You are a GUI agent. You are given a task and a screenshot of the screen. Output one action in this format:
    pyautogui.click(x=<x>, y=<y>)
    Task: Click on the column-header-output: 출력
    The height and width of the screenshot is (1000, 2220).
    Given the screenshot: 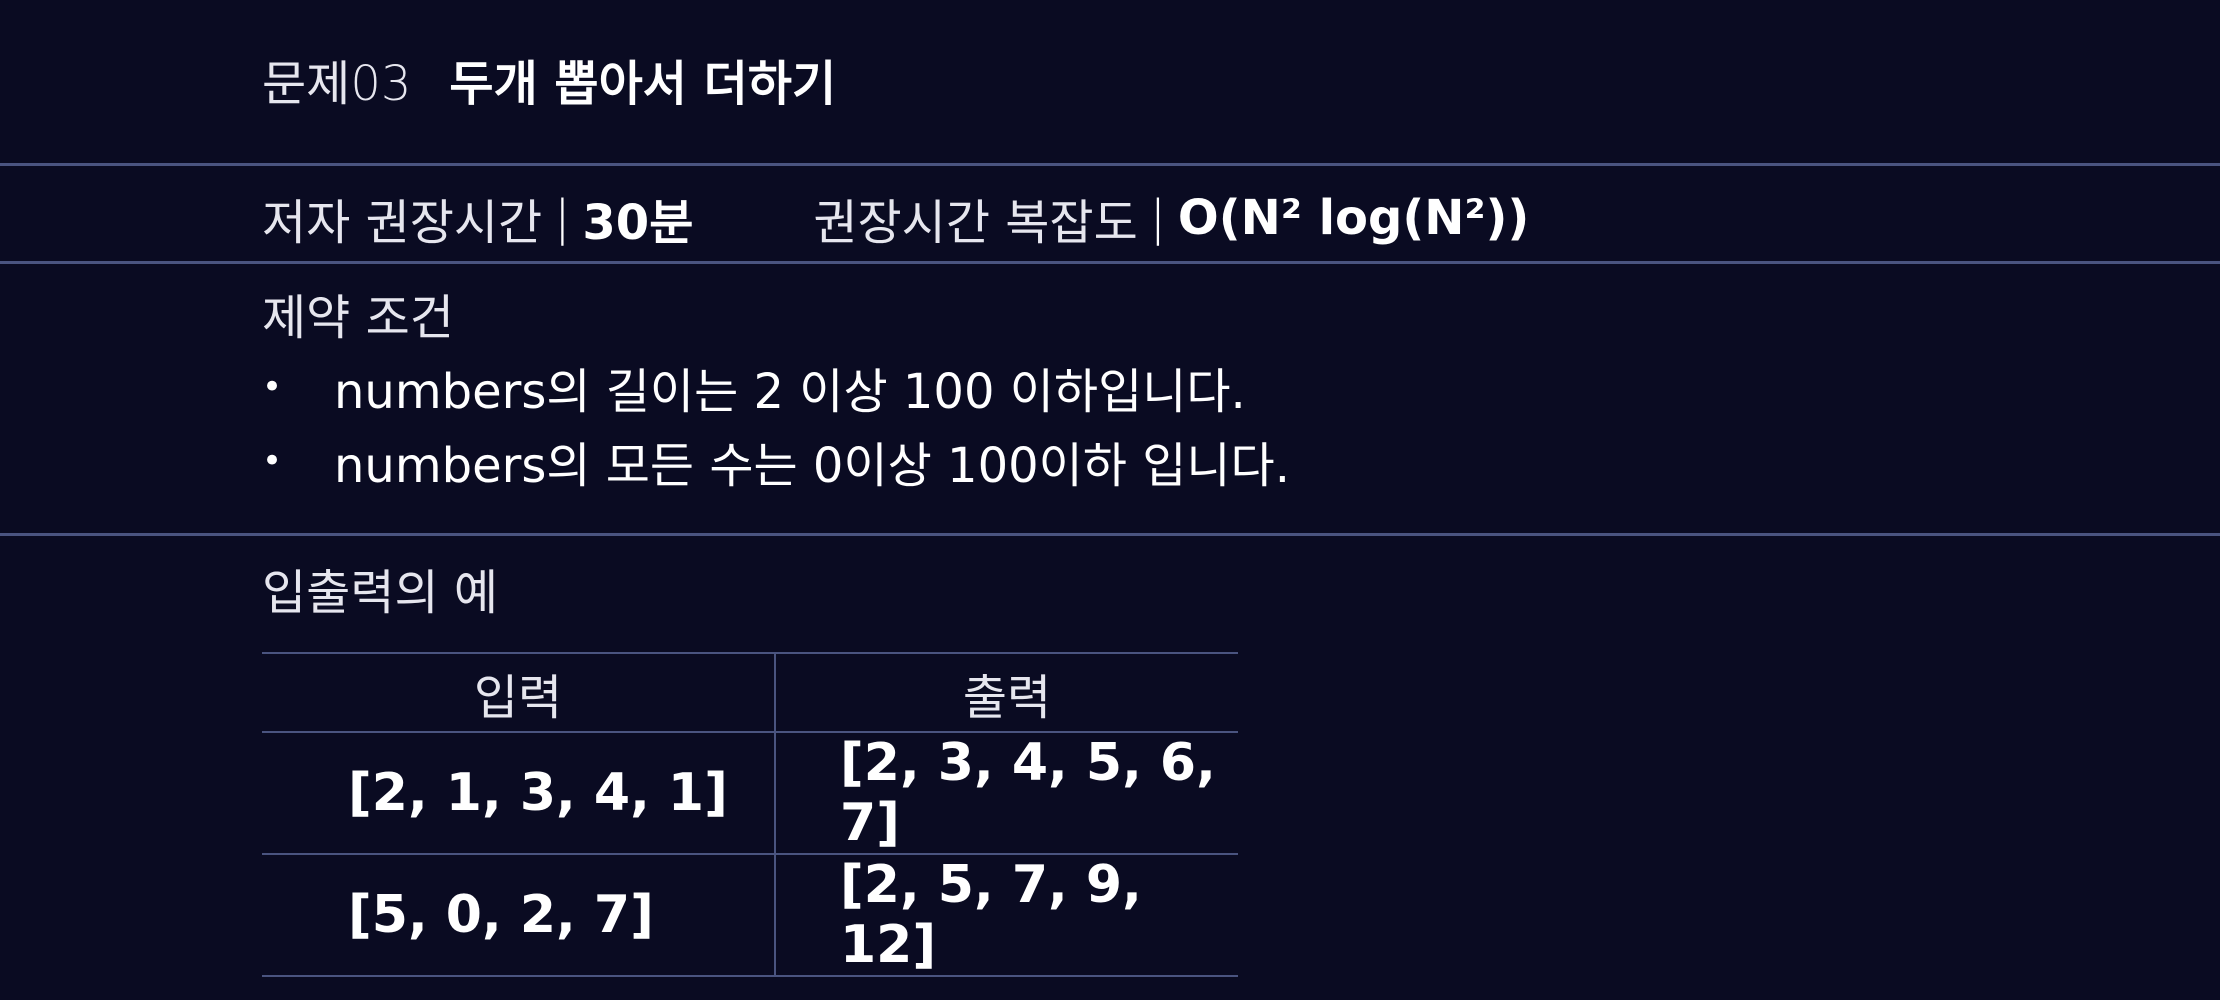 What is the action you would take?
    pyautogui.click(x=1006, y=692)
    